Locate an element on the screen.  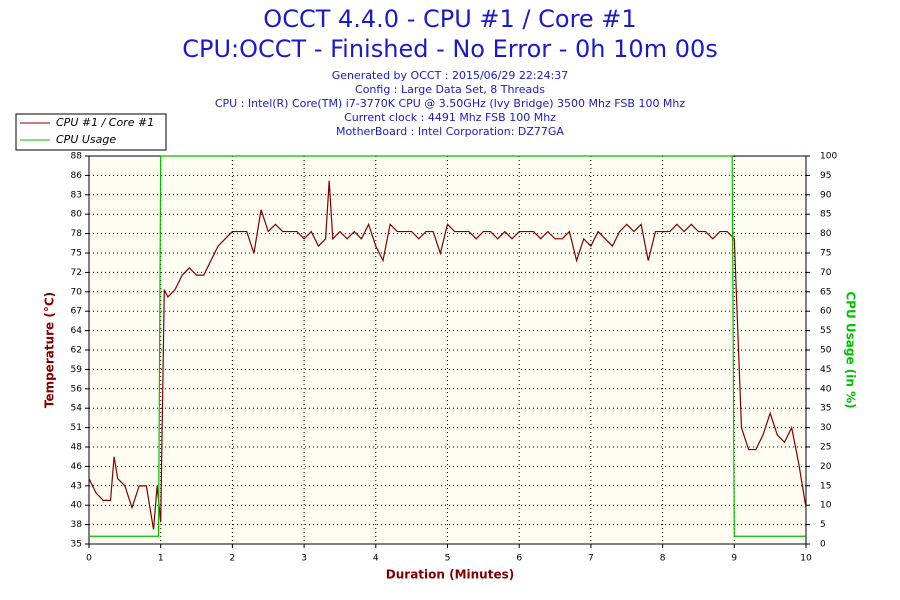
y2-tick-label: 70 is located at coordinates (826, 273).